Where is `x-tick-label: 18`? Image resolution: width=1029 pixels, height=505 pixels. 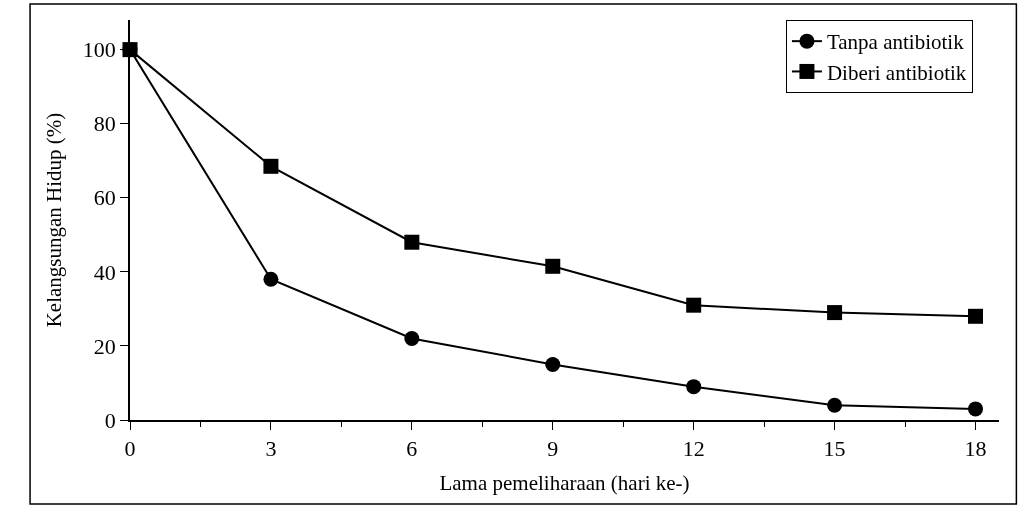 x-tick-label: 18 is located at coordinates (975, 449).